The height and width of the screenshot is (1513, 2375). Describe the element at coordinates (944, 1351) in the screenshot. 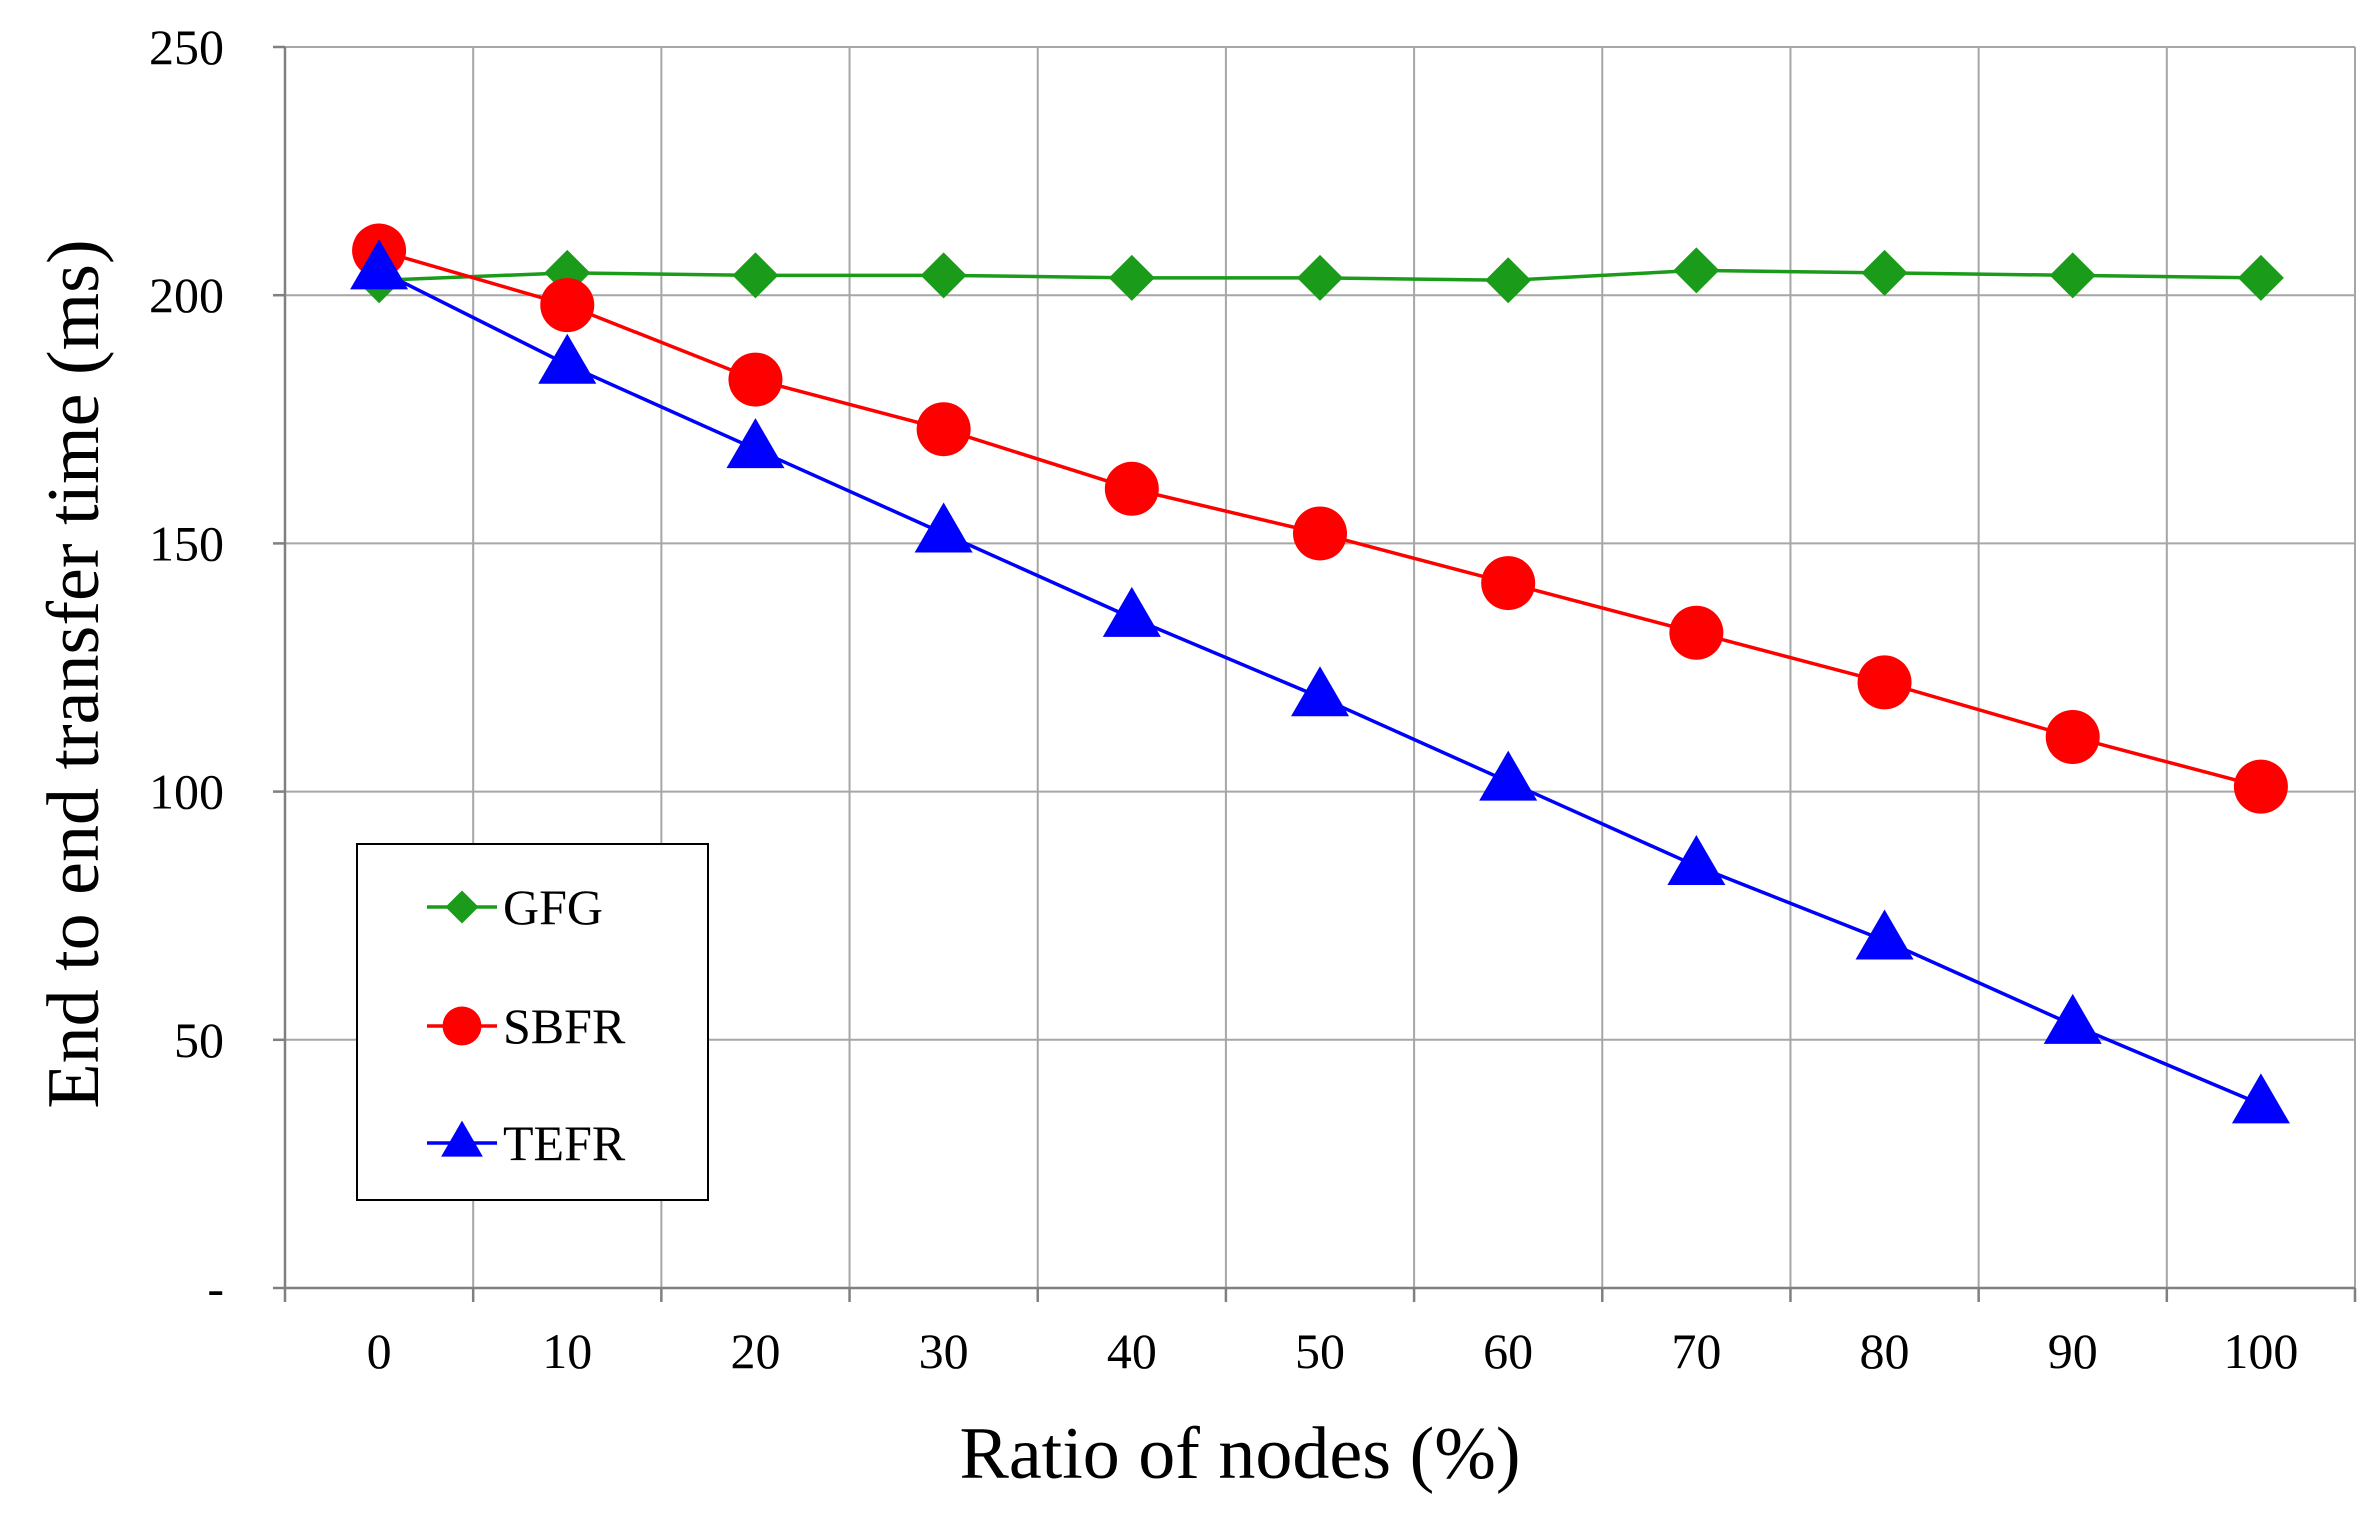

I see `x-tick-label: 30` at that location.